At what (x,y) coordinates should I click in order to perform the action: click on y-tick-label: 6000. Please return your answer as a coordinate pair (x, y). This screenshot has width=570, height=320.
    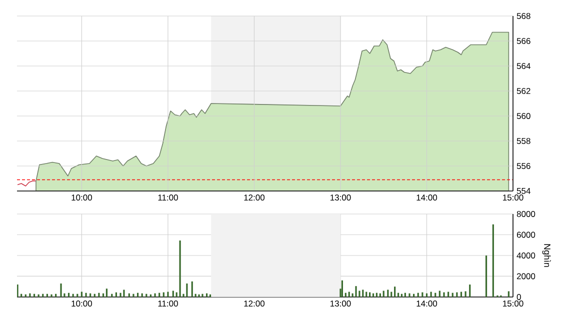
    Looking at the image, I should click on (526, 235).